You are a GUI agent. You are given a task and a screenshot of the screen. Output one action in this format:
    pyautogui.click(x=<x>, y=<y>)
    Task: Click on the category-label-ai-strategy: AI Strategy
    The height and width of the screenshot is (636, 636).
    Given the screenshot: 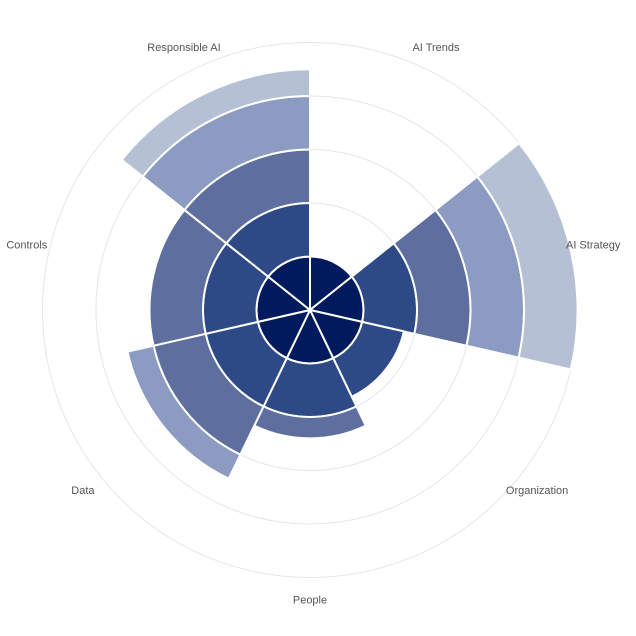 What is the action you would take?
    pyautogui.click(x=593, y=245)
    